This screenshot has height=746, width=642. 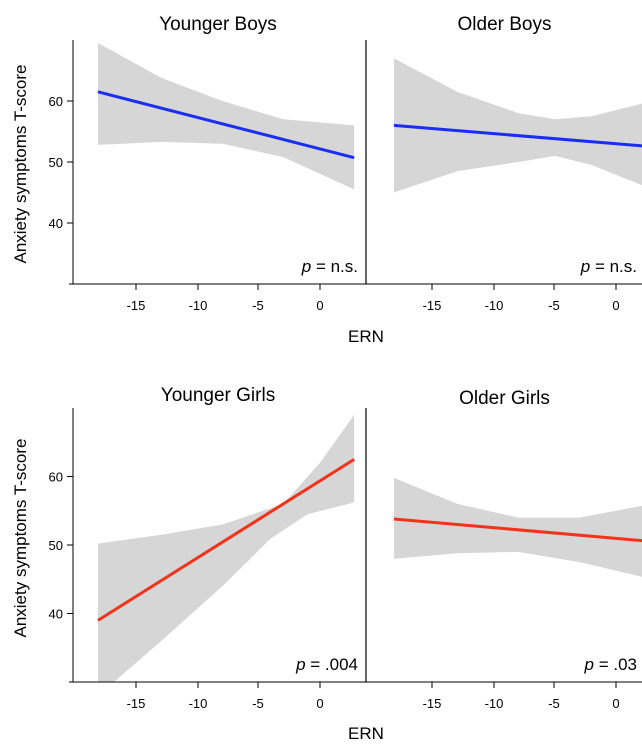 What do you see at coordinates (218, 395) in the screenshot?
I see `panel-title: Younger Girls` at bounding box center [218, 395].